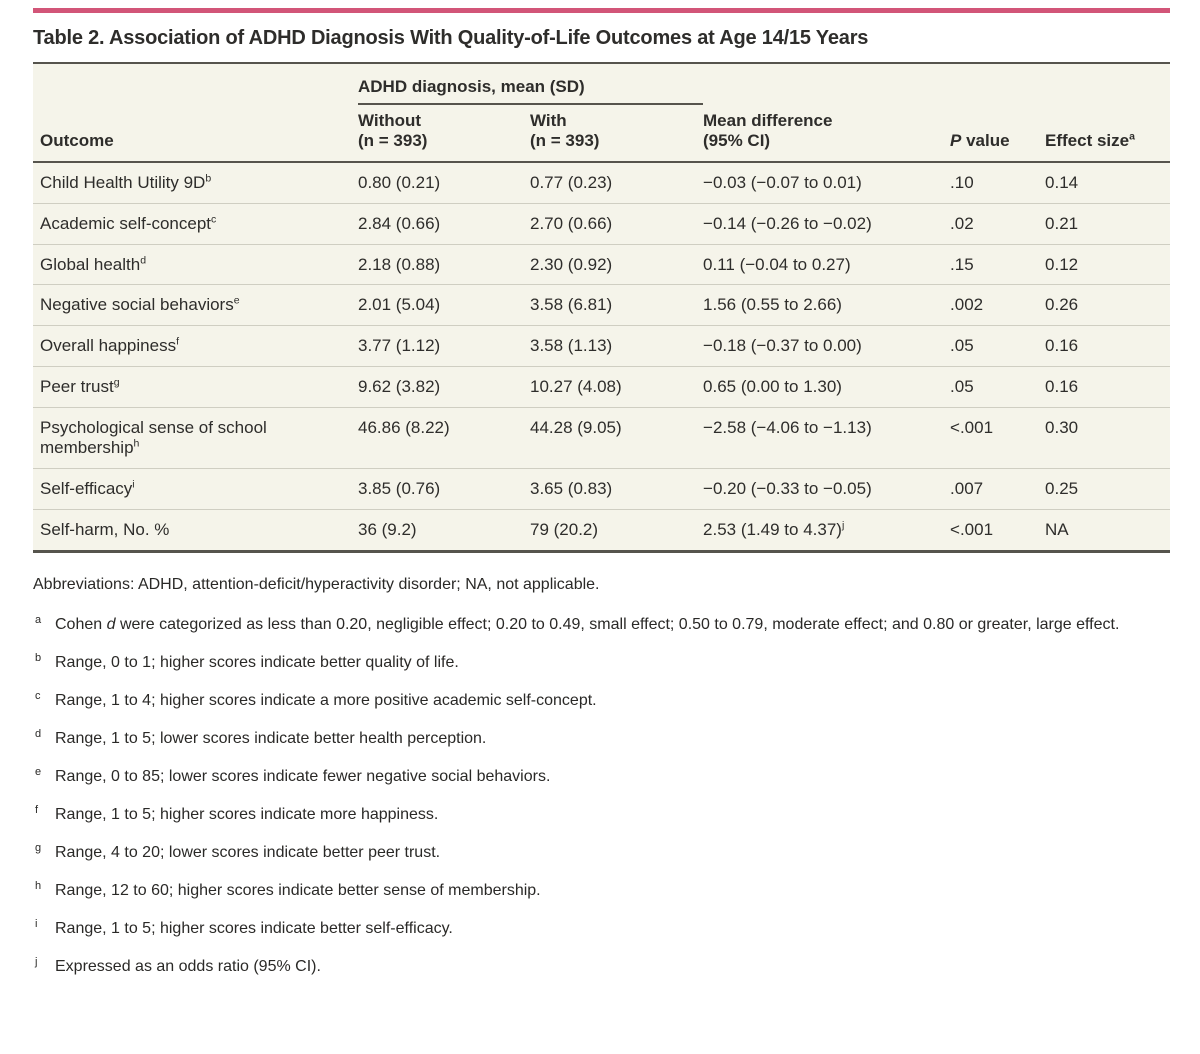 Image resolution: width=1200 pixels, height=1054 pixels. Describe the element at coordinates (1108, 530) in the screenshot. I see `effect-size-cell: NA` at that location.